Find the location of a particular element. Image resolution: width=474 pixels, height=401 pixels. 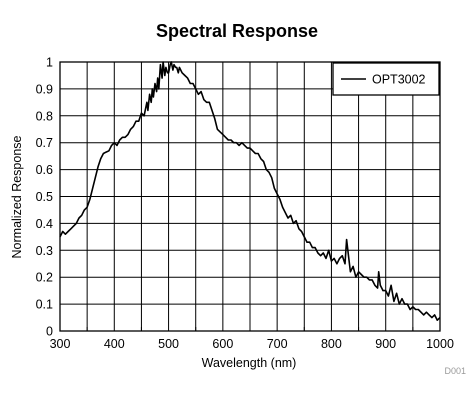

y-tick-label: 0.3 is located at coordinates (44, 251).